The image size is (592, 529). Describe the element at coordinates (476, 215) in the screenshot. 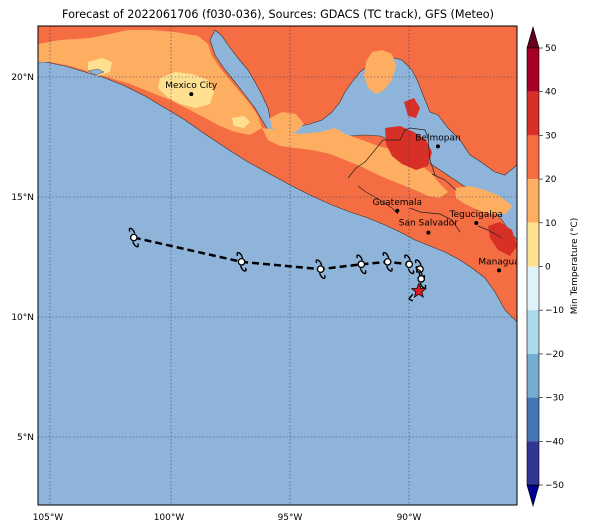

I see `city-label: Tegucigalpa` at that location.